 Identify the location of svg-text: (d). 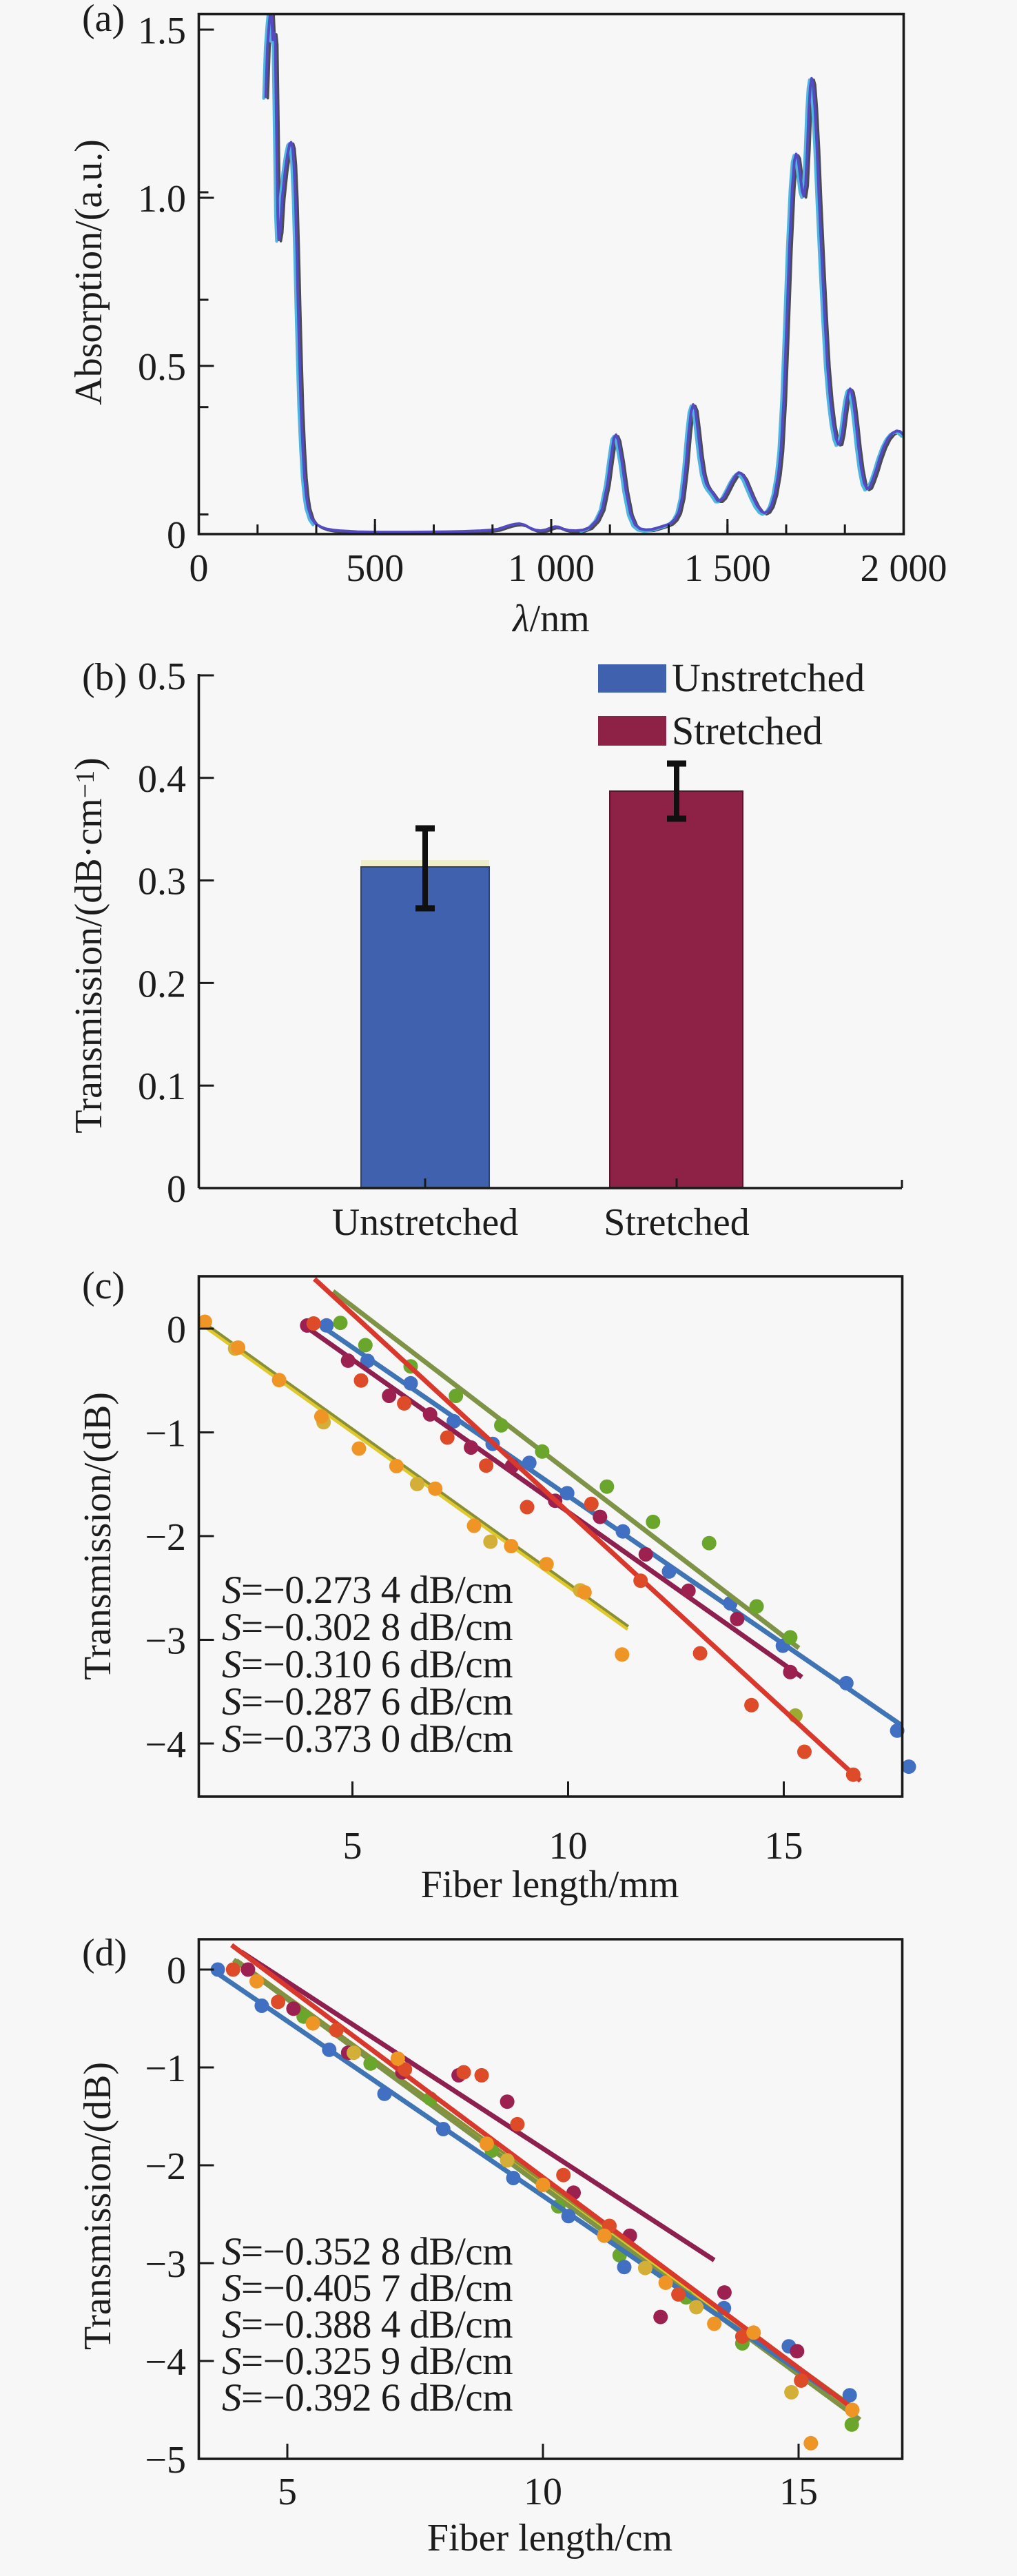
(104, 1953).